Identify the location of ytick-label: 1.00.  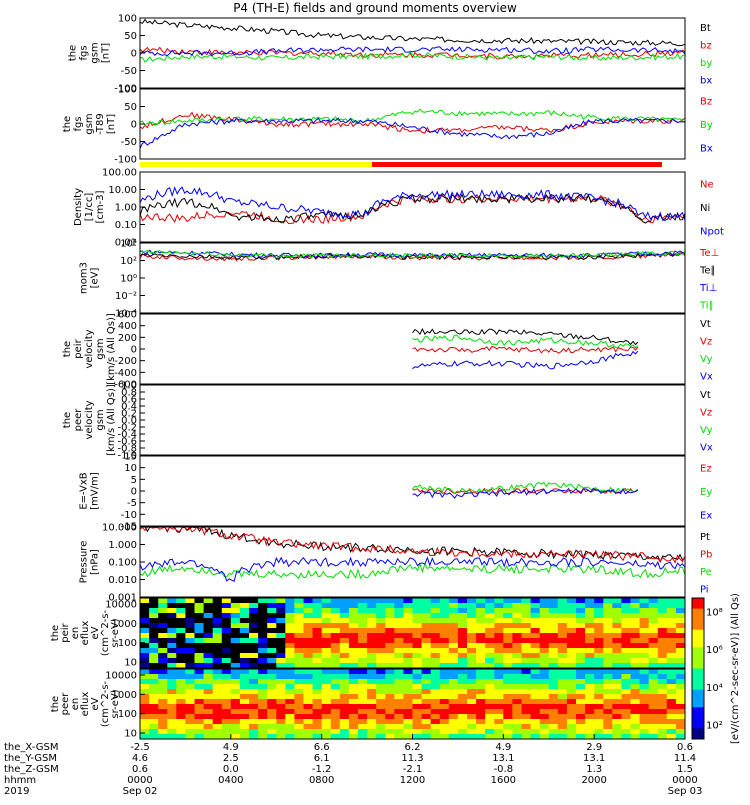
(126, 208).